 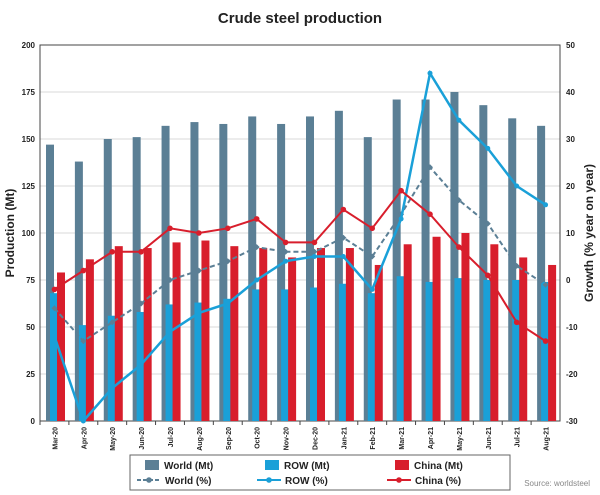 I want to click on legend-box, so click(x=320, y=472).